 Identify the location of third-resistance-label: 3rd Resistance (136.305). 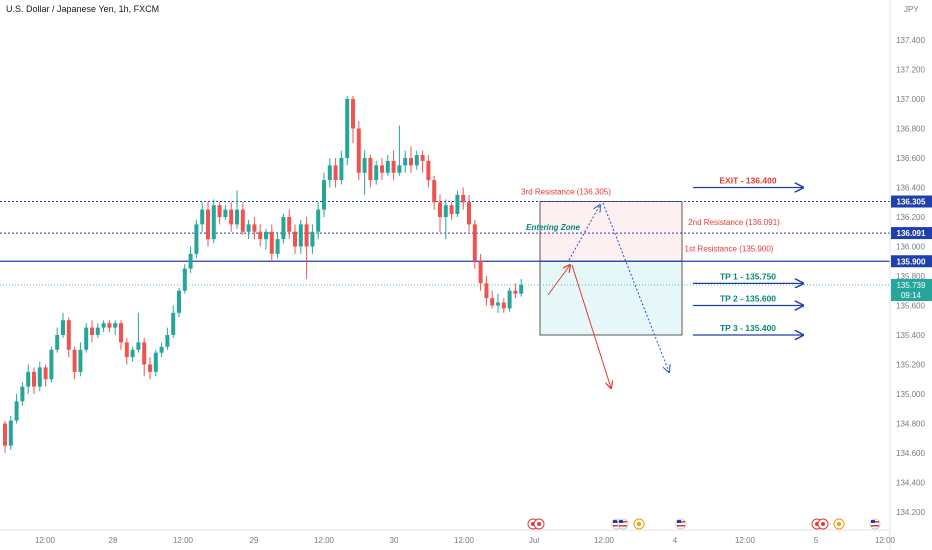
(566, 192).